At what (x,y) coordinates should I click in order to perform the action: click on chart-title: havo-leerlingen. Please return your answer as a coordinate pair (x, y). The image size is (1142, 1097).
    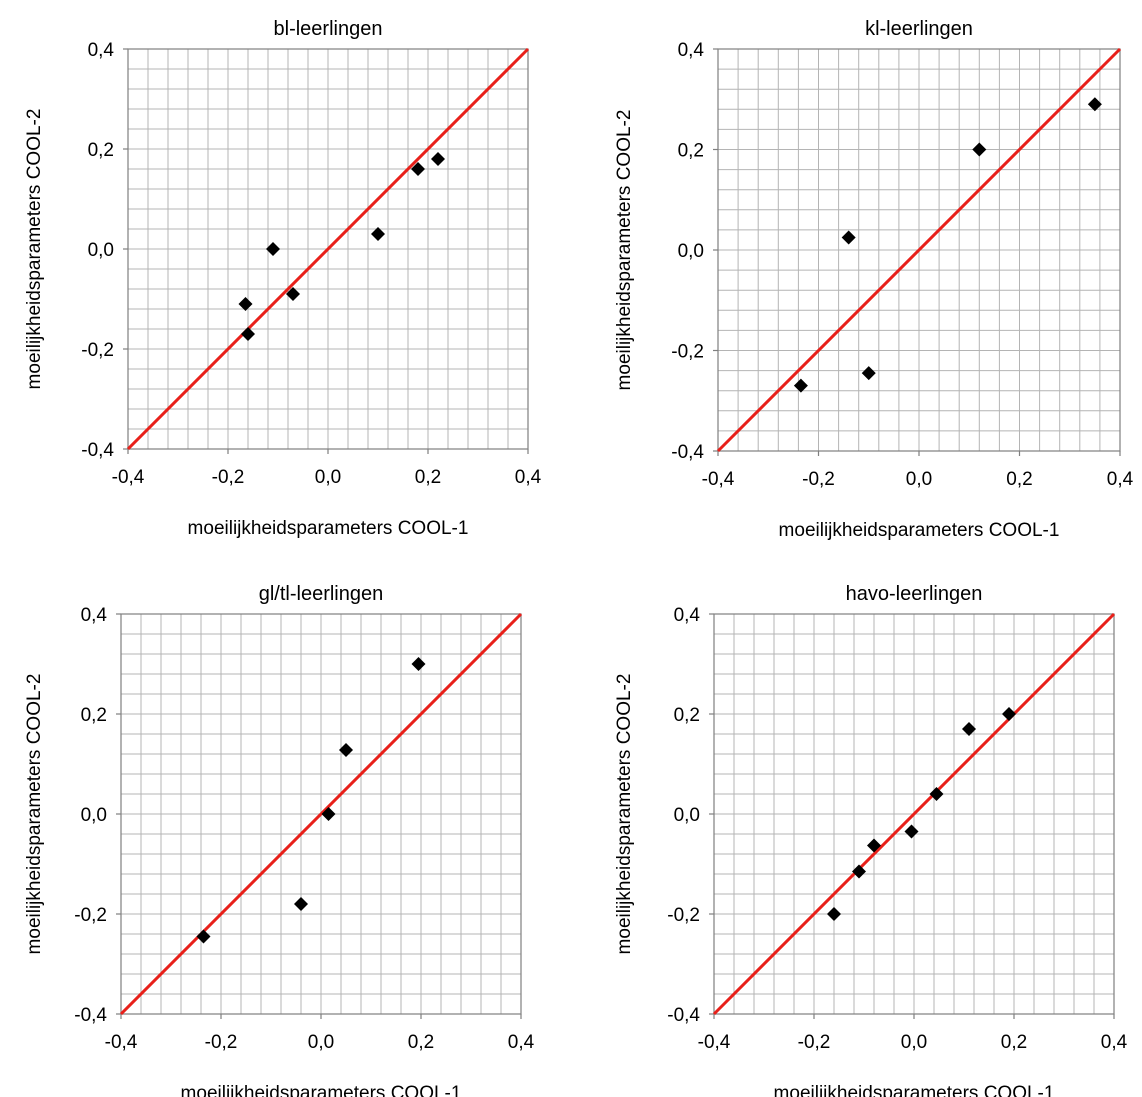
    Looking at the image, I should click on (914, 594).